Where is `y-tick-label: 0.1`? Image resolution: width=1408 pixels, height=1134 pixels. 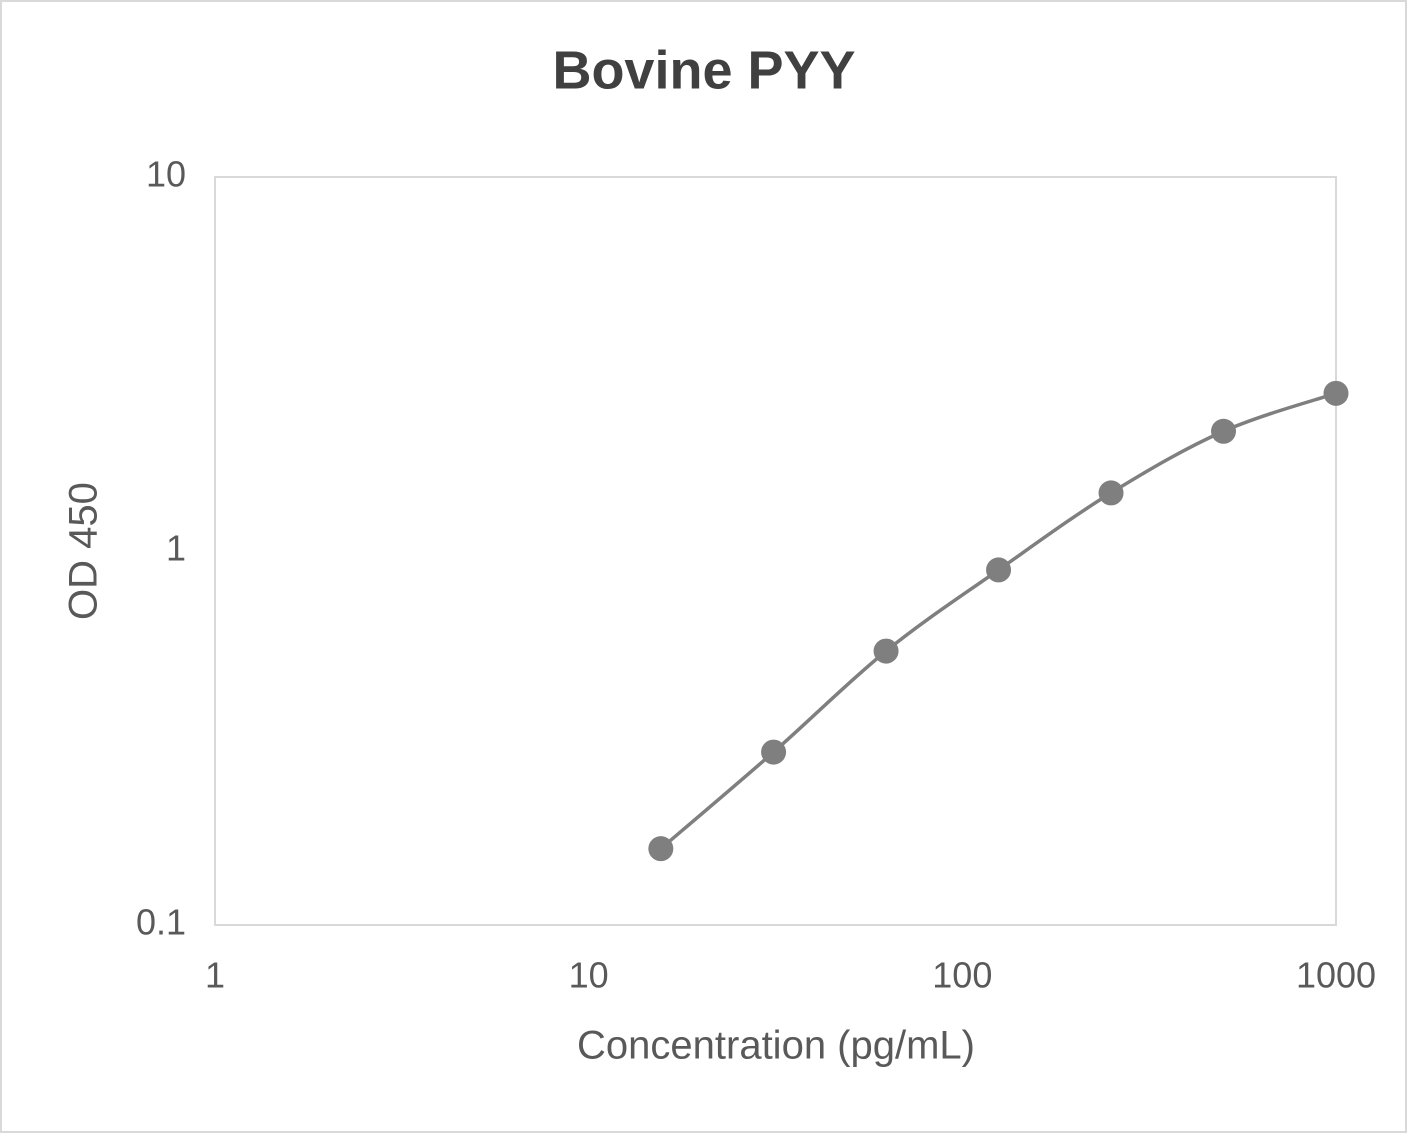
y-tick-label: 0.1 is located at coordinates (161, 922).